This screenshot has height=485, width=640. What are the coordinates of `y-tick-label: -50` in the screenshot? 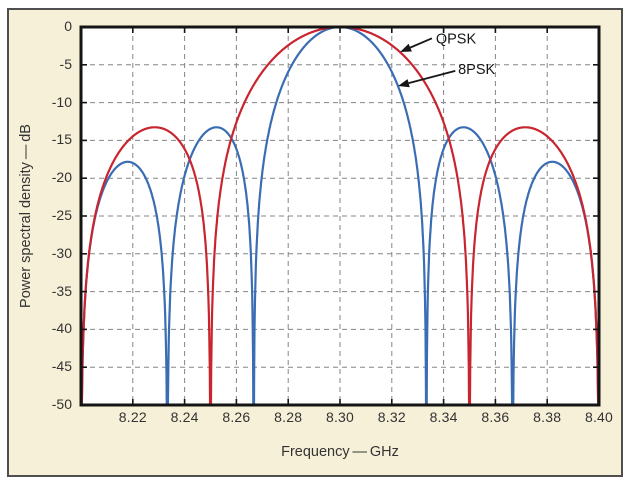 It's located at (61, 404).